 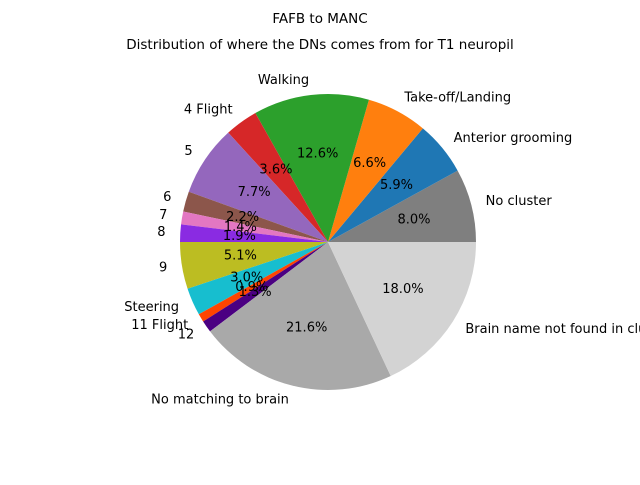 I want to click on slice-pct-no-cluster: 8.0%, so click(x=413, y=219).